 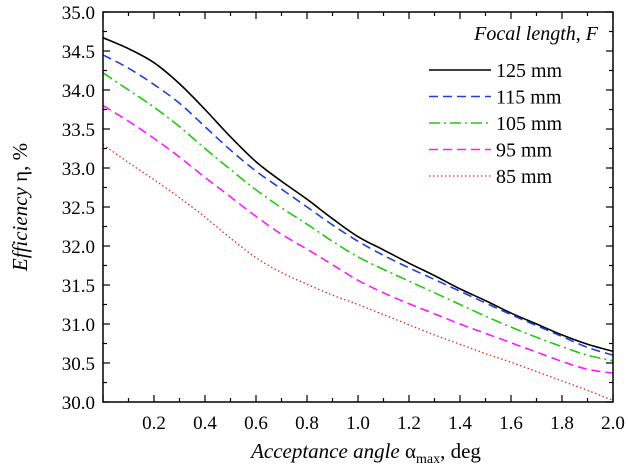 What do you see at coordinates (20, 162) in the screenshot?
I see `y-axis-label-rest: η, %` at bounding box center [20, 162].